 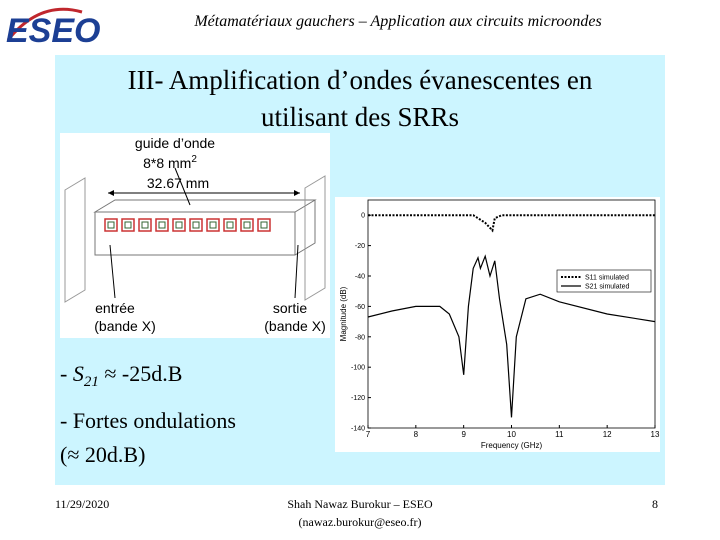 I want to click on srr-row, so click(x=187, y=225).